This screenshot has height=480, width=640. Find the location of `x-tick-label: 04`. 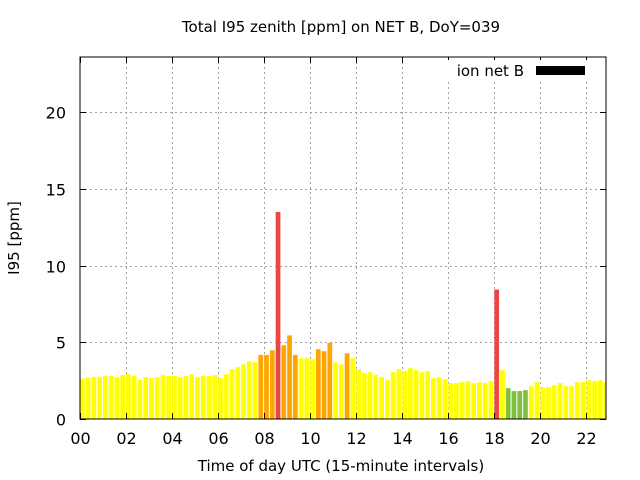

x-tick-label: 04 is located at coordinates (172, 438).